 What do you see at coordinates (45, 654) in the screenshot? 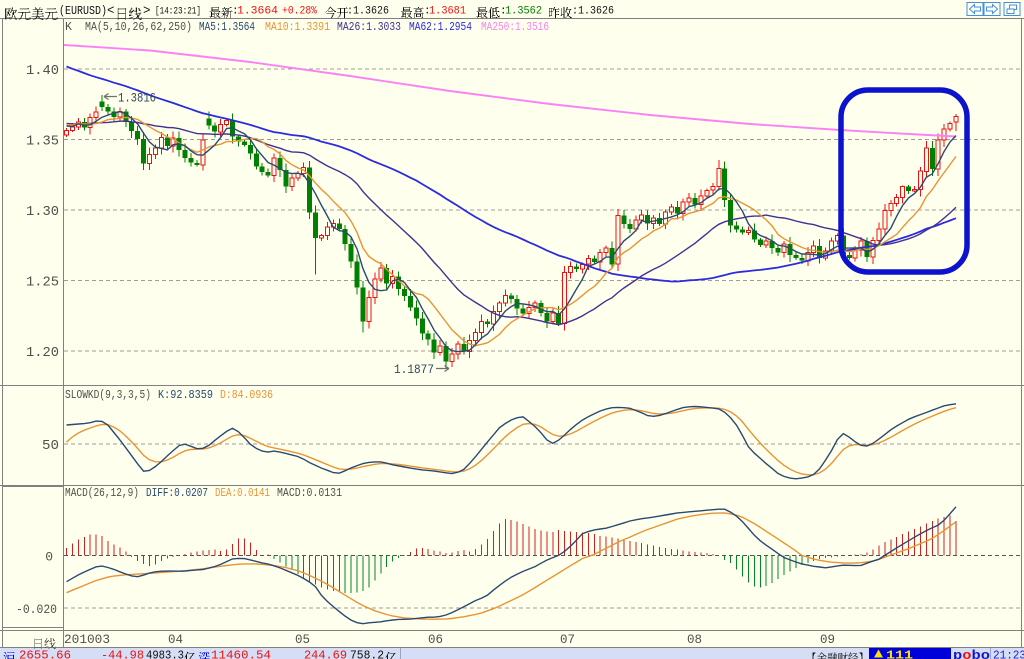
I see `svg-text: 2655.66` at bounding box center [45, 654].